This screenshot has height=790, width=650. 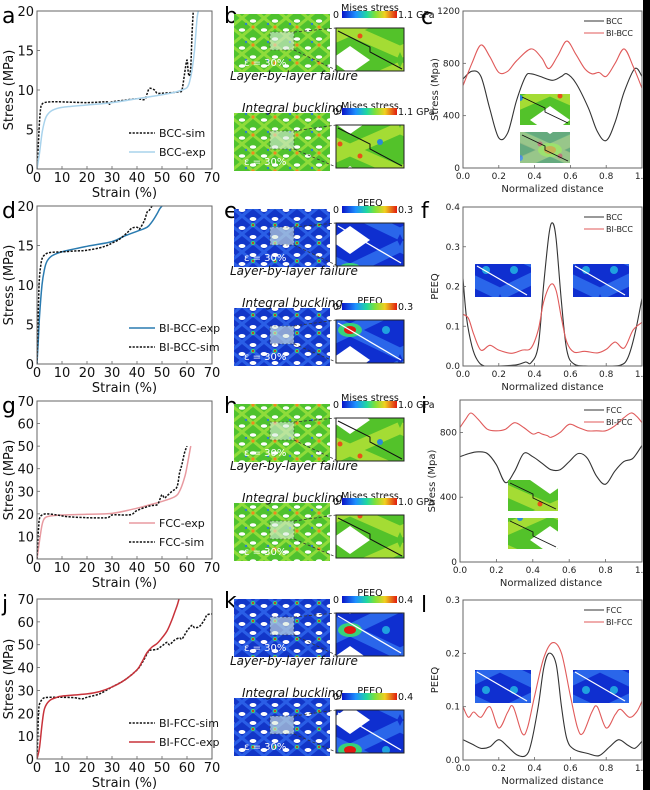 I want to click on x-tick-label: 50, so click(x=162, y=373).